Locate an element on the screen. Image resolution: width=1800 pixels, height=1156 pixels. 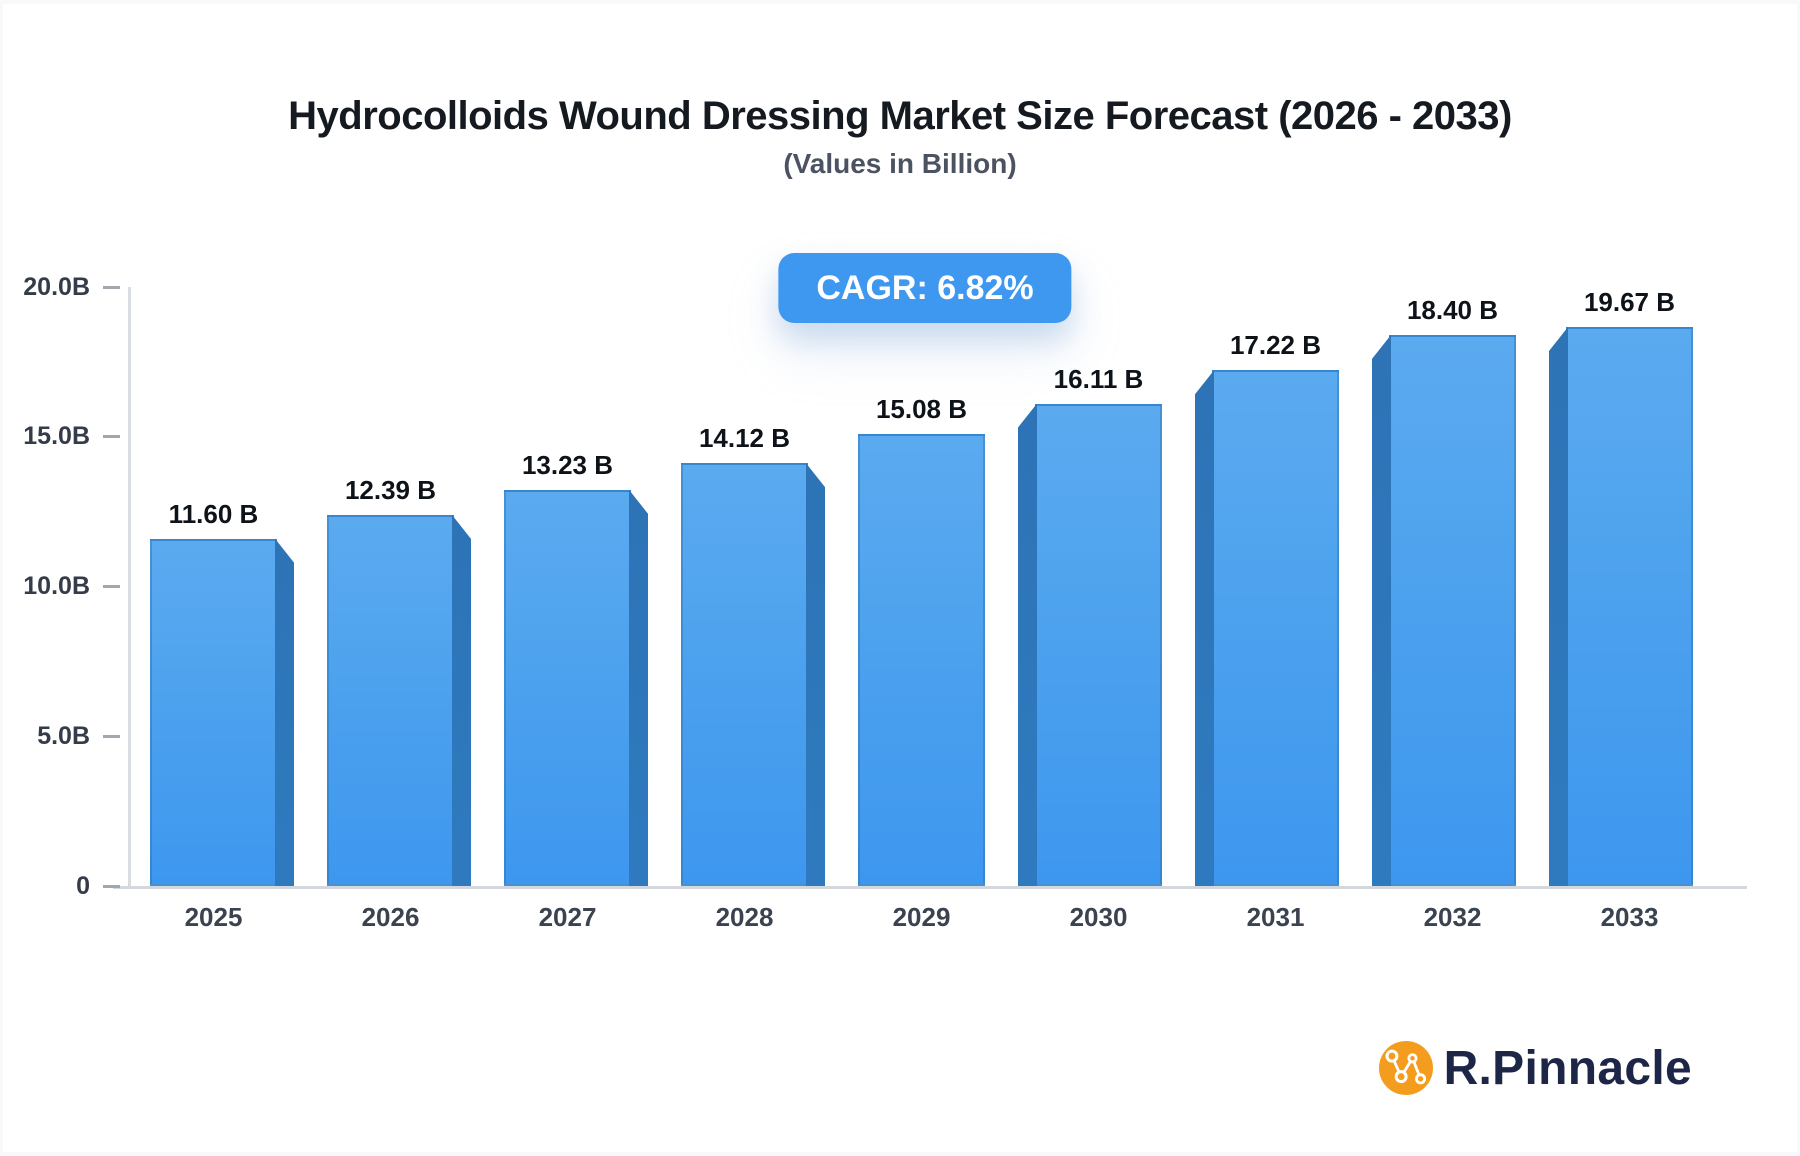
bar-slot-2031: 17.22 B is located at coordinates (1267, 586).